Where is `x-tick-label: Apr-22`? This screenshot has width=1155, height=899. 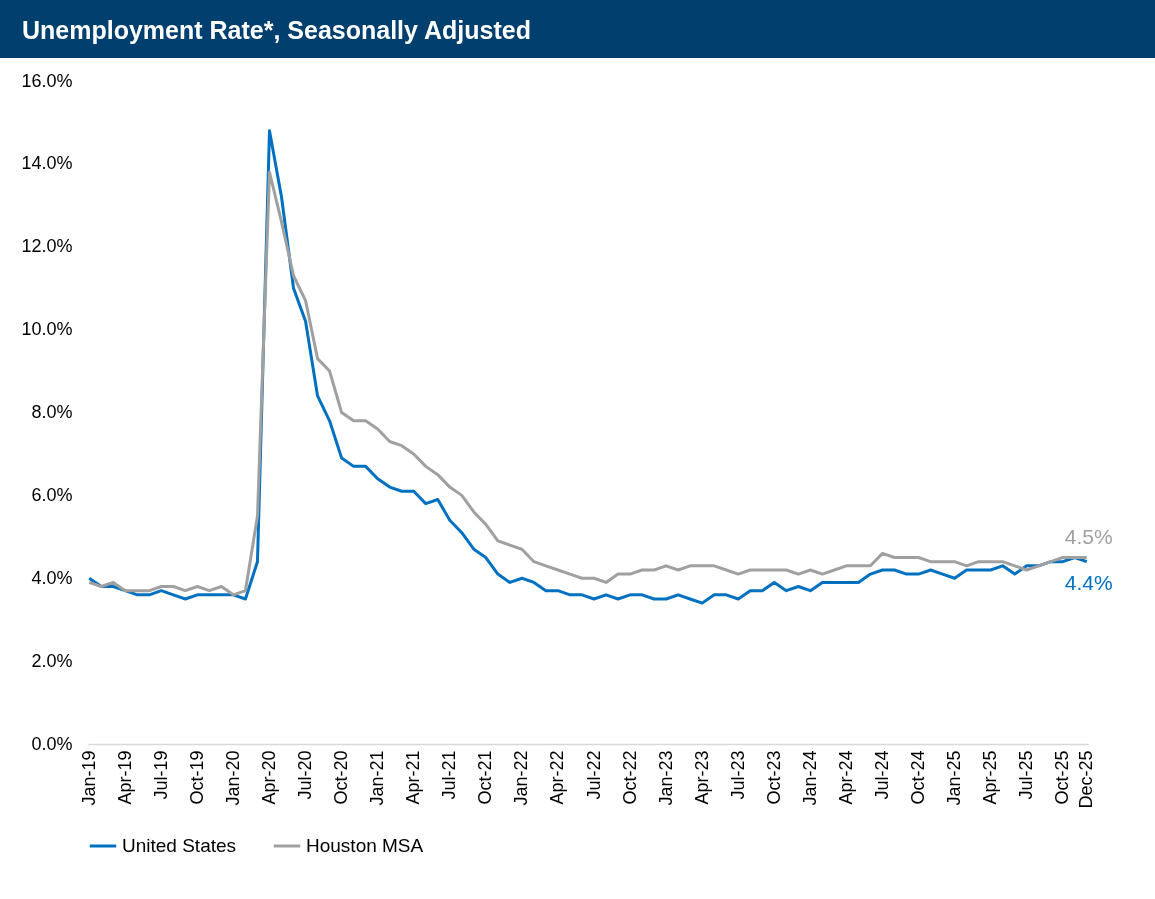
x-tick-label: Apr-22 is located at coordinates (557, 777).